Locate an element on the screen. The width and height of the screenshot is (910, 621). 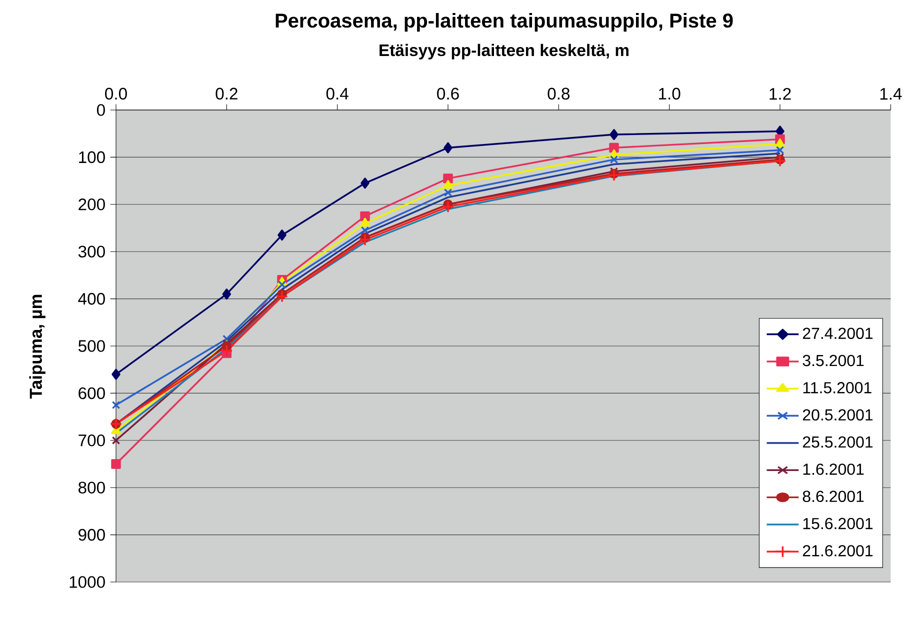
y-axis-title: Taipuma, µm is located at coordinates (37, 346).